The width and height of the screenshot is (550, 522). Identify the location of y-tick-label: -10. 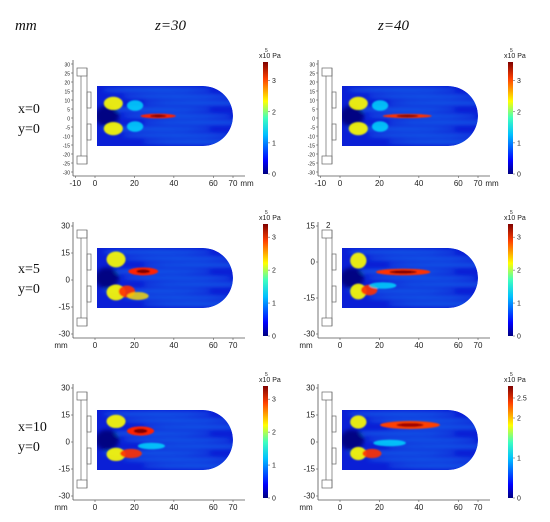
(311, 138).